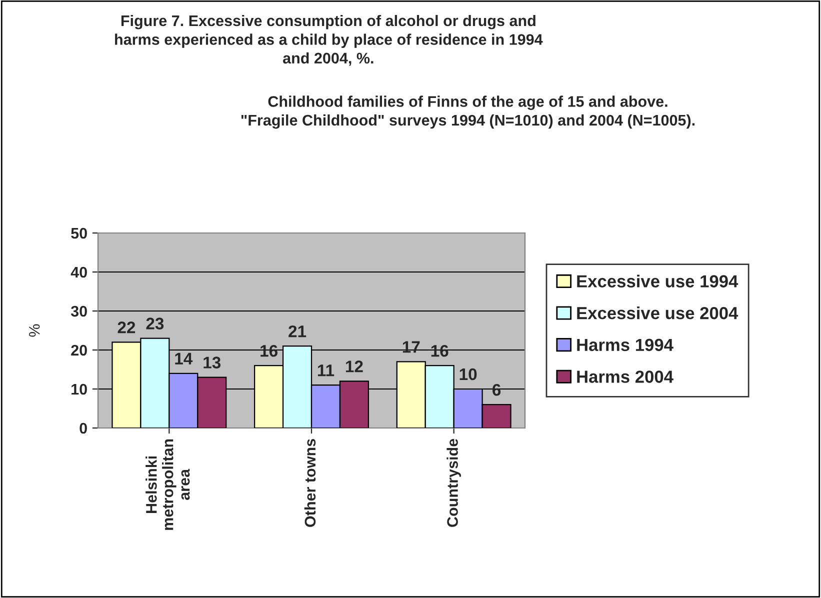  I want to click on data-label: 23, so click(155, 324).